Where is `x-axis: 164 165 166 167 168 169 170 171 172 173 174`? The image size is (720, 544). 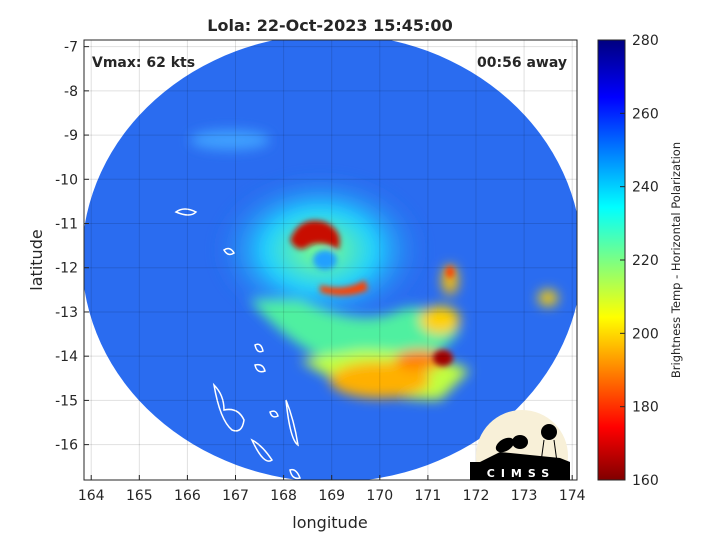 x-axis: 164 165 166 167 168 169 170 171 172 173 174 is located at coordinates (332, 489).